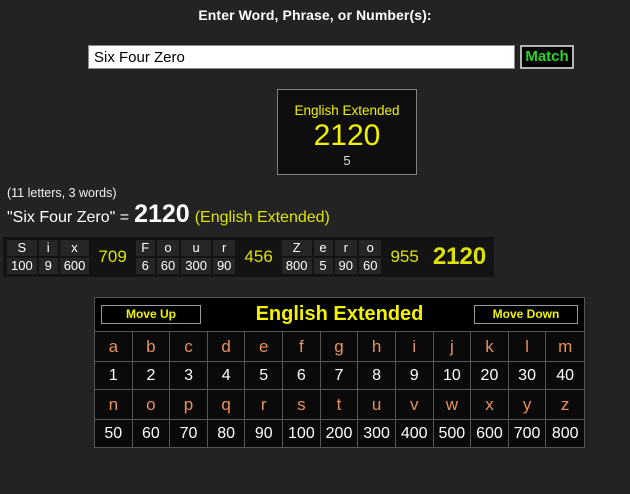 The width and height of the screenshot is (630, 494). I want to click on cipher-value-row: 50 60 70 80 90 100 200 300 400 500 600 700 800, so click(339, 433).